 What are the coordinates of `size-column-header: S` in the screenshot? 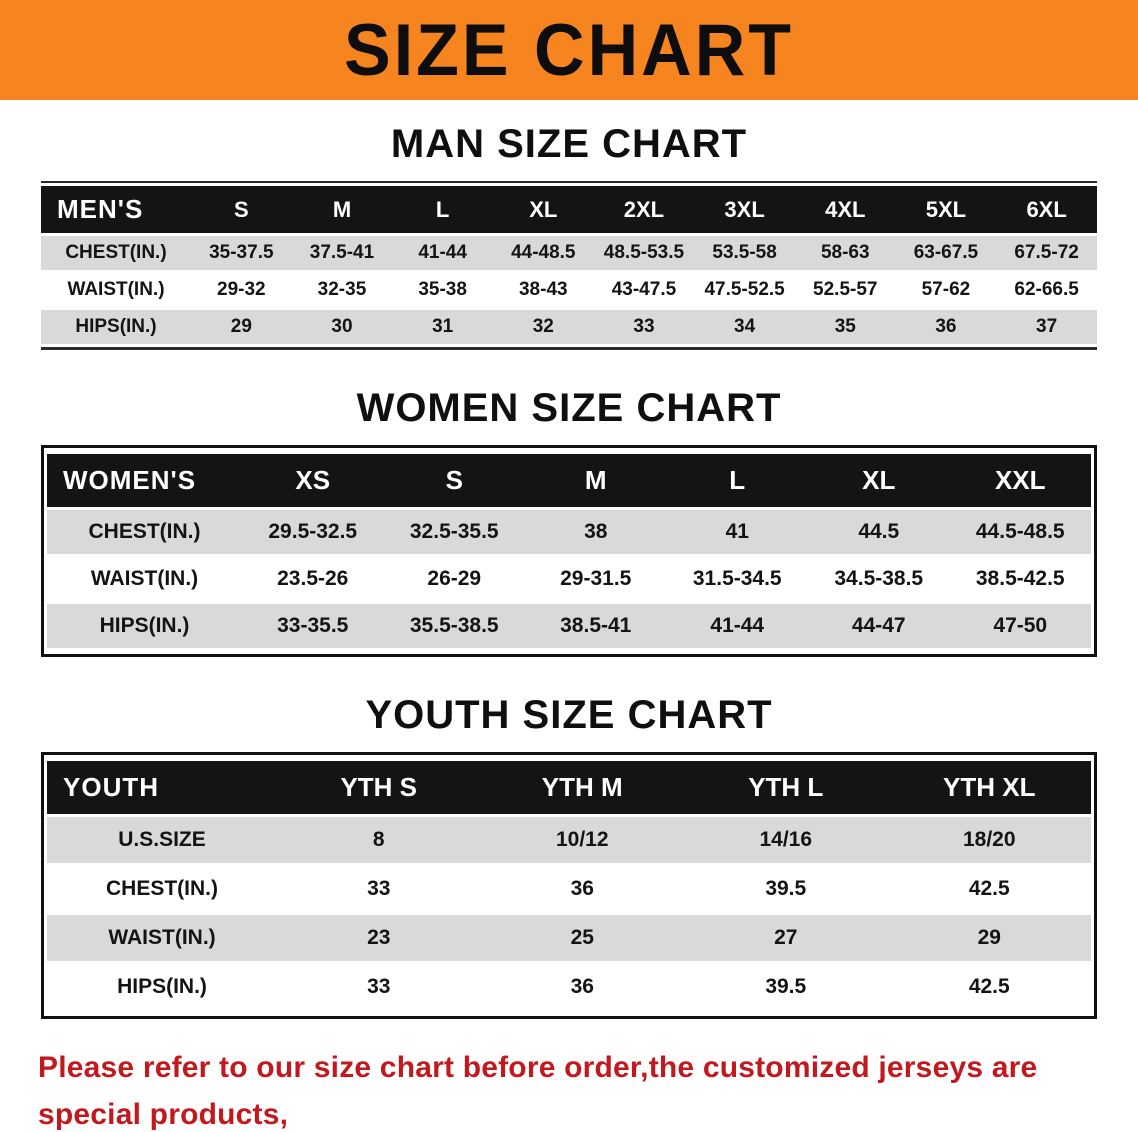 It's located at (241, 209).